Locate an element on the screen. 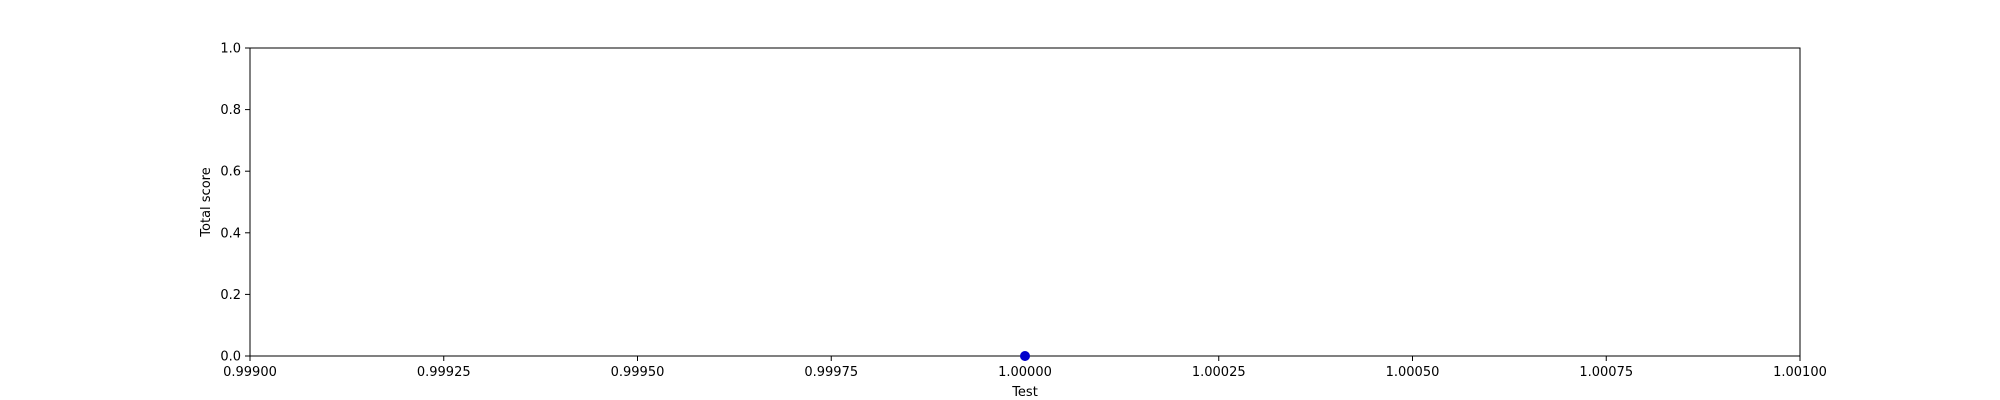 The width and height of the screenshot is (2000, 400). y-tick-label: 0.6 is located at coordinates (230, 172).